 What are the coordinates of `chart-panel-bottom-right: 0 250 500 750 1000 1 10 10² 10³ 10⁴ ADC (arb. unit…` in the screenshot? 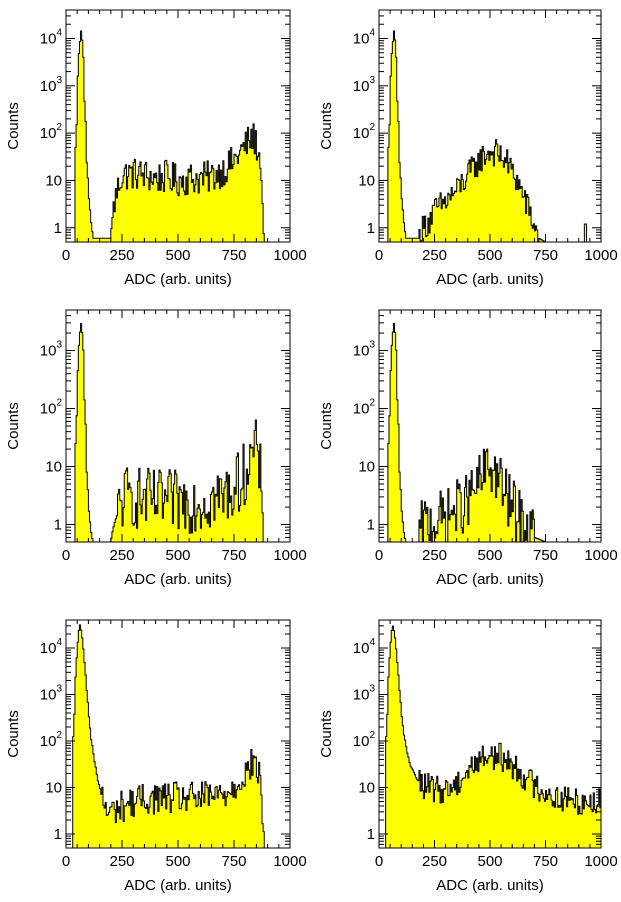 It's located at (468, 756).